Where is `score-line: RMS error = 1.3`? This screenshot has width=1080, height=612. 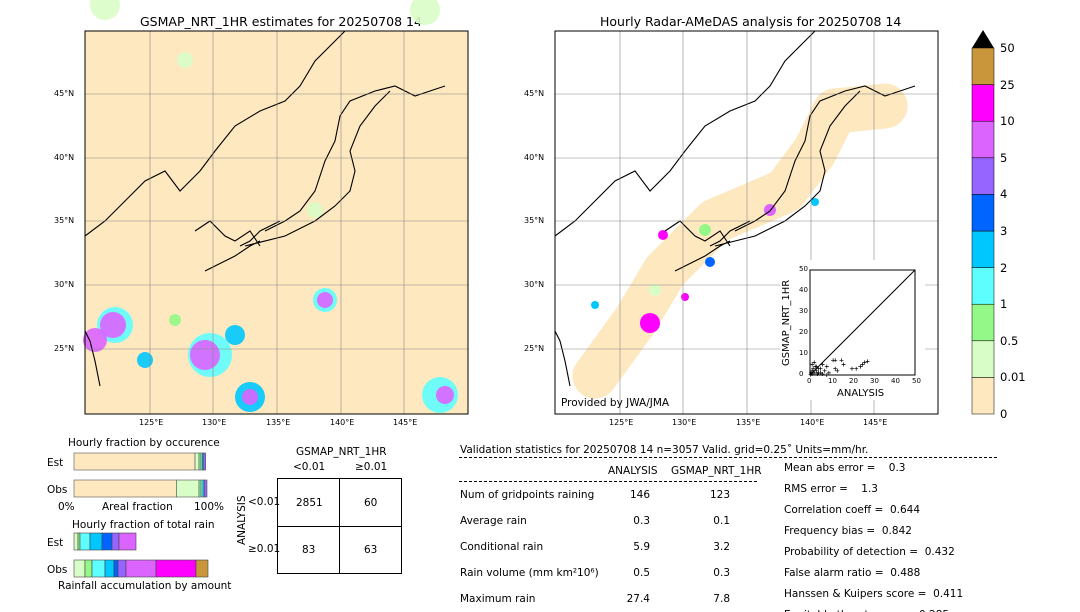 score-line: RMS error = 1.3 is located at coordinates (831, 489).